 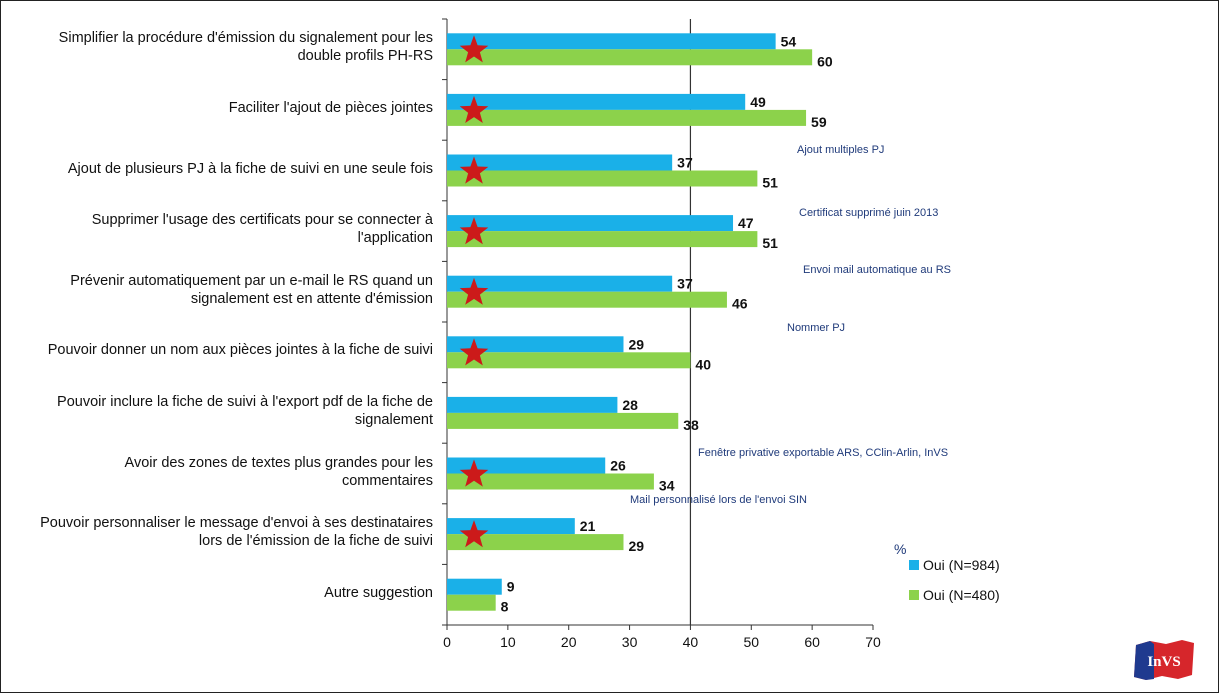 What do you see at coordinates (873, 642) in the screenshot?
I see `x-tick-label: 70` at bounding box center [873, 642].